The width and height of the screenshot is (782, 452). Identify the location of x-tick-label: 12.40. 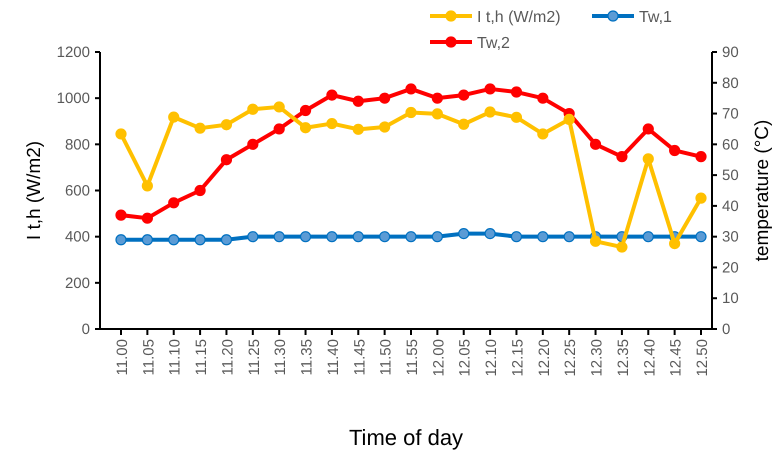
(649, 358).